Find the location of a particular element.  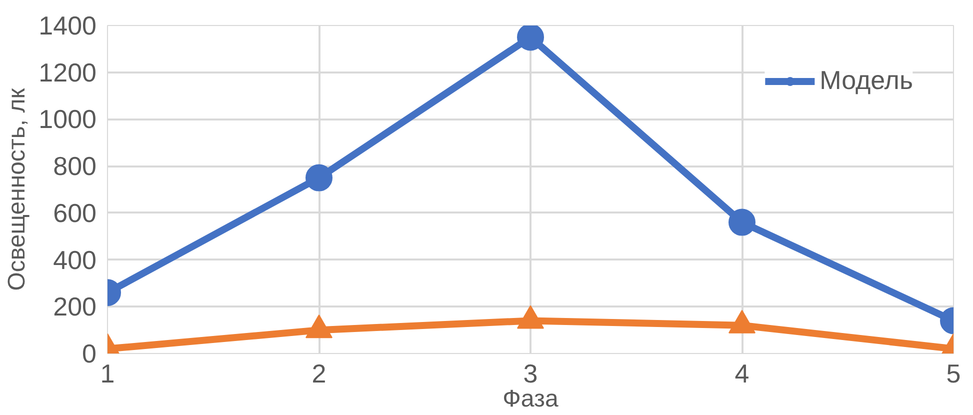

y-axis-title: Освещенность, лк is located at coordinates (17, 189).